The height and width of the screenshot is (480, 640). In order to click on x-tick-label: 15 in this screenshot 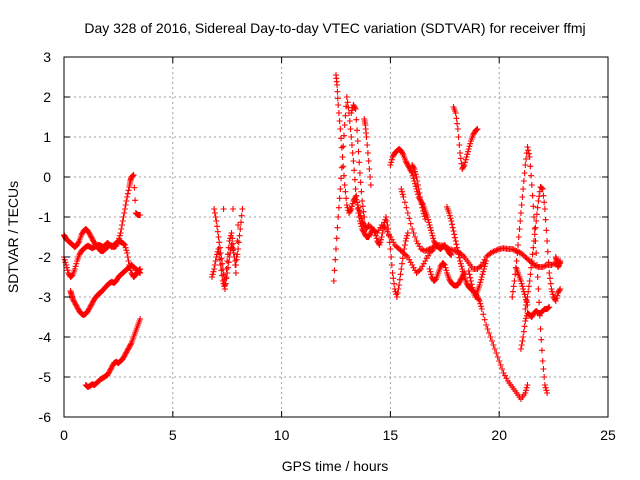, I will do `click(391, 435)`.